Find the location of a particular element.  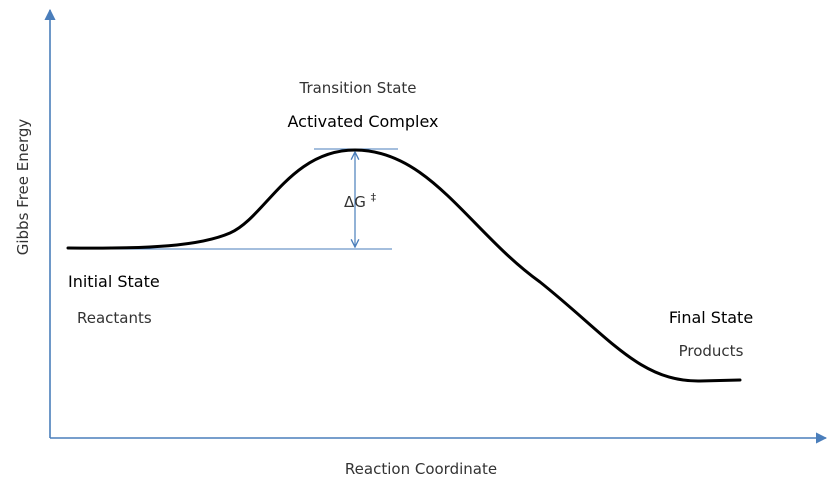

delta-g-label: ΔG ‡ is located at coordinates (360, 201).